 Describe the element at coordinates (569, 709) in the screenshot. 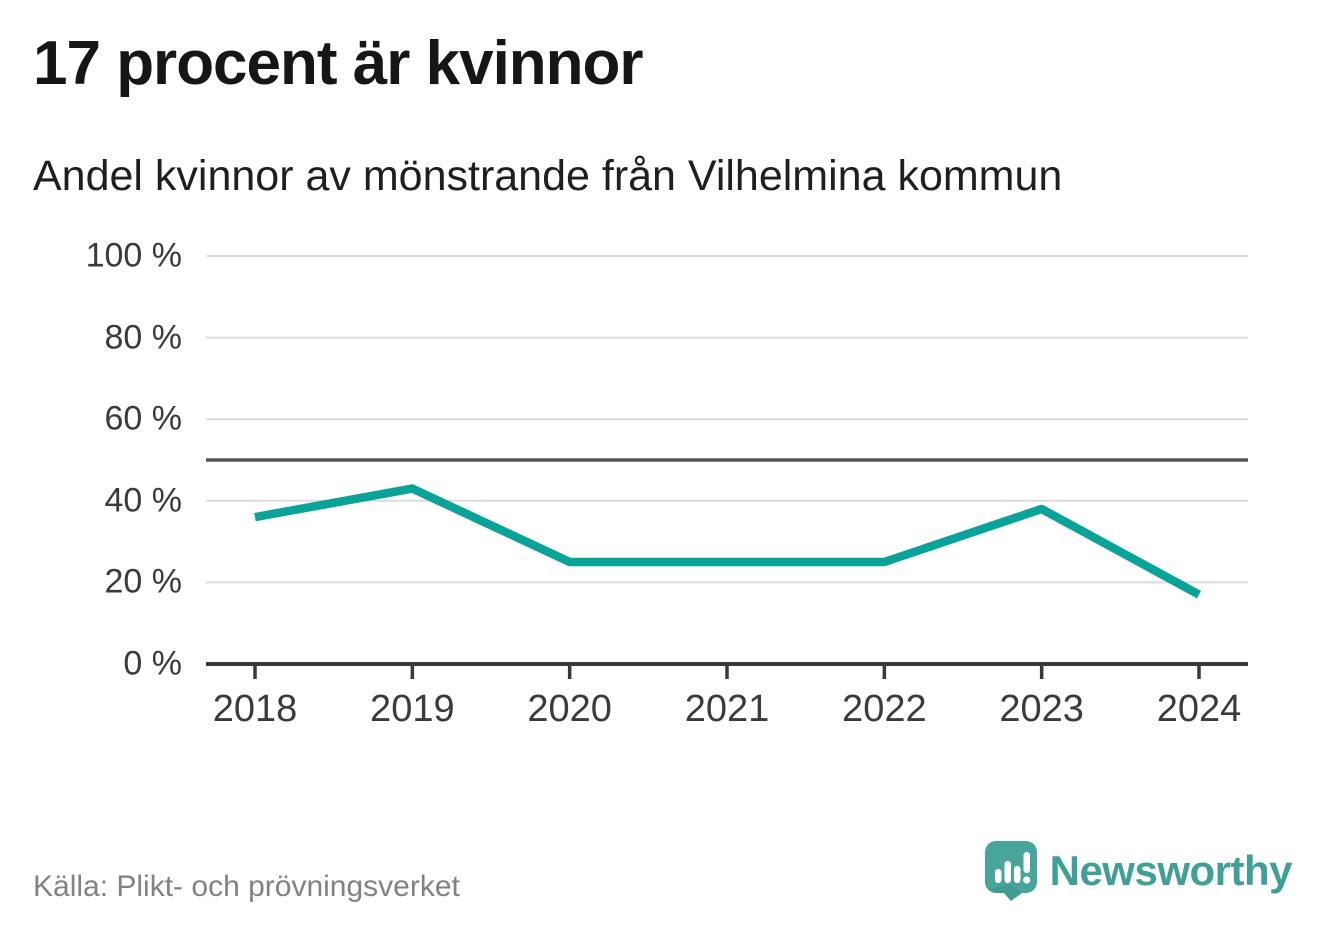

I see `x-tick-label: 2020` at that location.